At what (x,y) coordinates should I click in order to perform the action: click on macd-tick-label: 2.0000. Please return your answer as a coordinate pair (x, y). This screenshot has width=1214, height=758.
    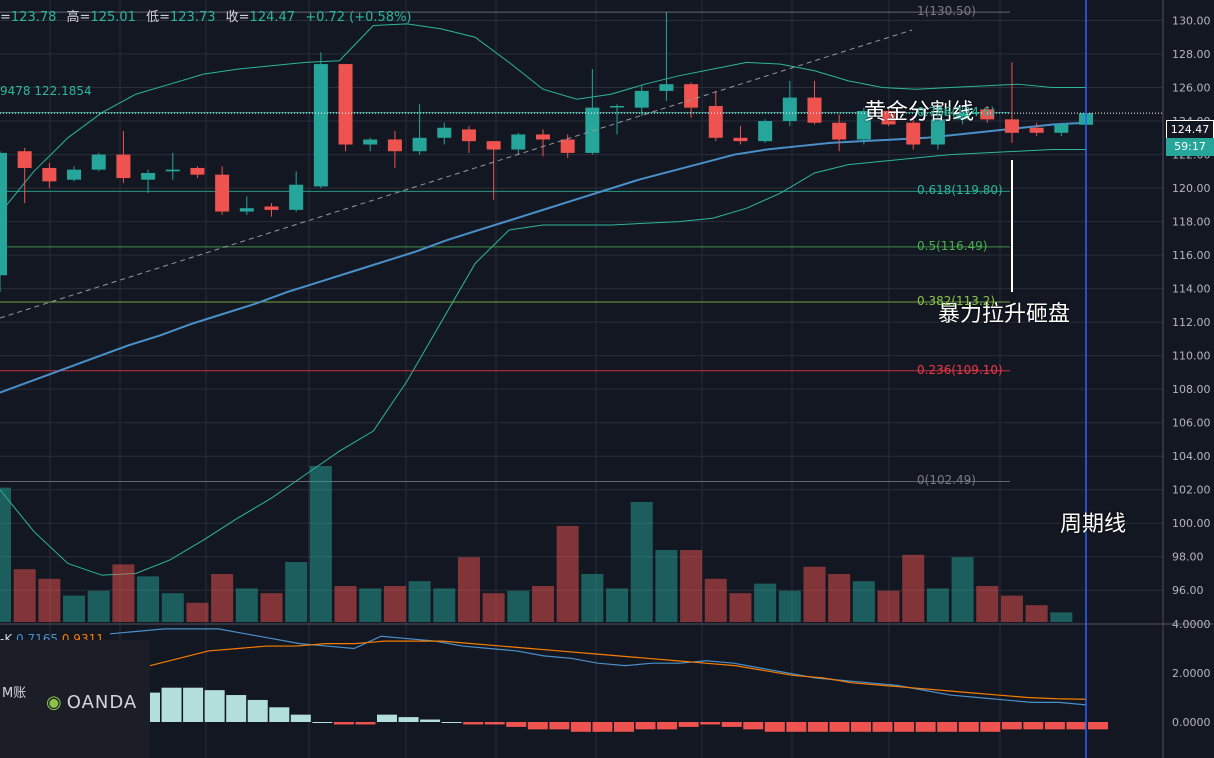
    Looking at the image, I should click on (1191, 673).